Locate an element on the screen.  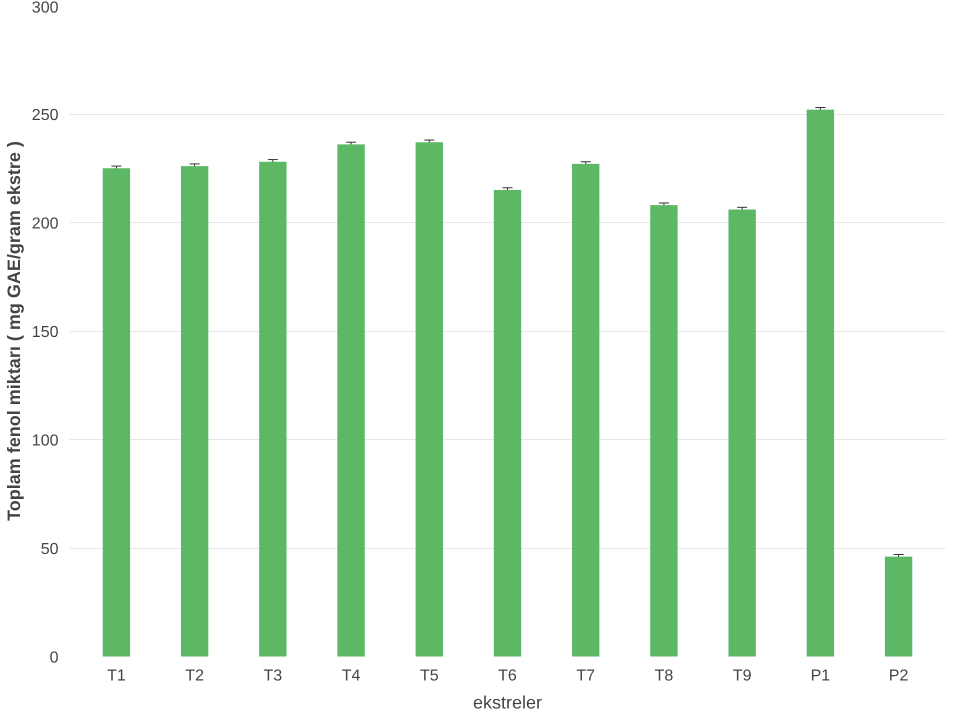
x-tick-label: T7 is located at coordinates (586, 676).